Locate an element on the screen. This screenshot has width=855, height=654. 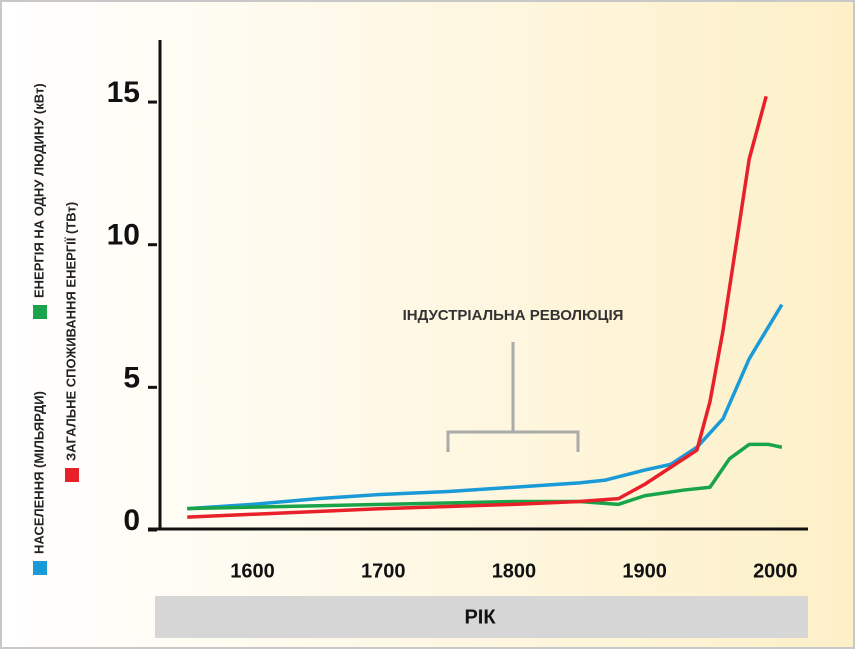
x-tick-label: 1800 is located at coordinates (514, 571).